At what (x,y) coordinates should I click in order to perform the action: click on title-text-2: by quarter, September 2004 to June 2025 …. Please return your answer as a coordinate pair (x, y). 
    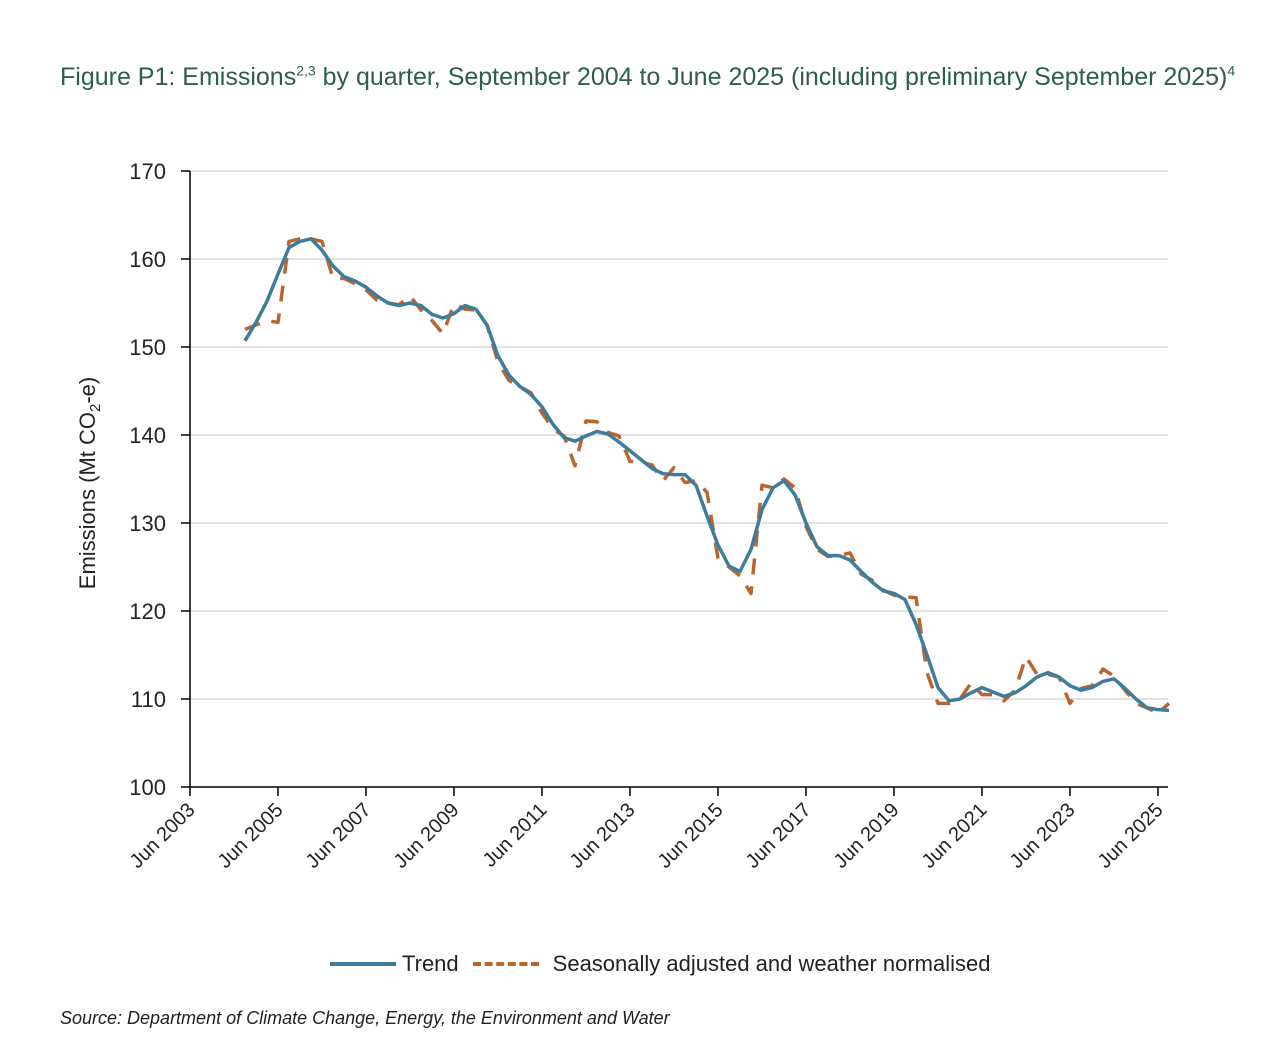
    Looking at the image, I should click on (771, 77).